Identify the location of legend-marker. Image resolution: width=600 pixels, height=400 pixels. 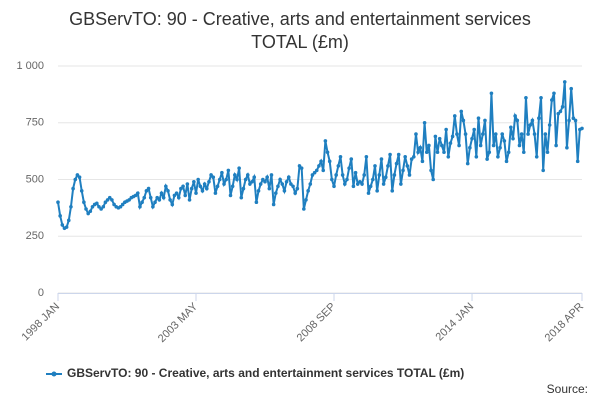
(54, 374).